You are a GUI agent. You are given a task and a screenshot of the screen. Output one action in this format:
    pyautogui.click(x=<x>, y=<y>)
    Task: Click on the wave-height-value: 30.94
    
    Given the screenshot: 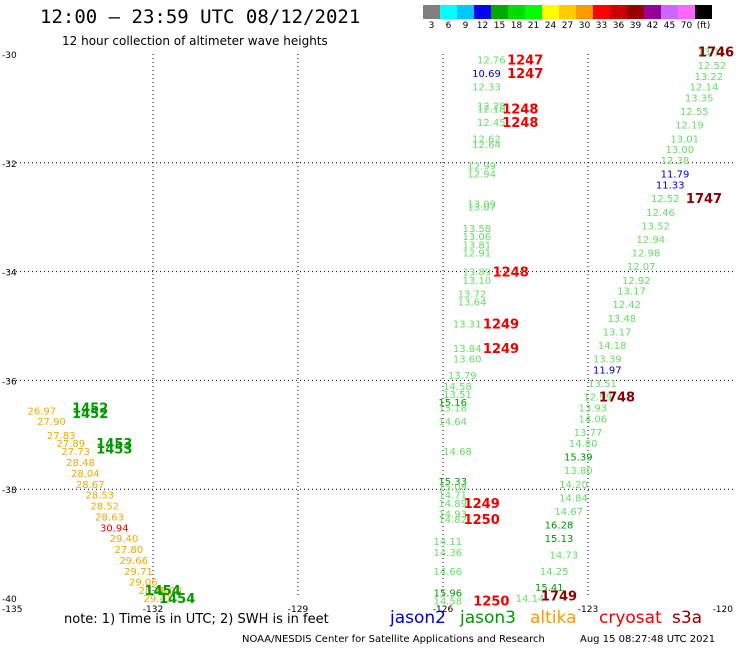 What is the action you would take?
    pyautogui.click(x=114, y=528)
    